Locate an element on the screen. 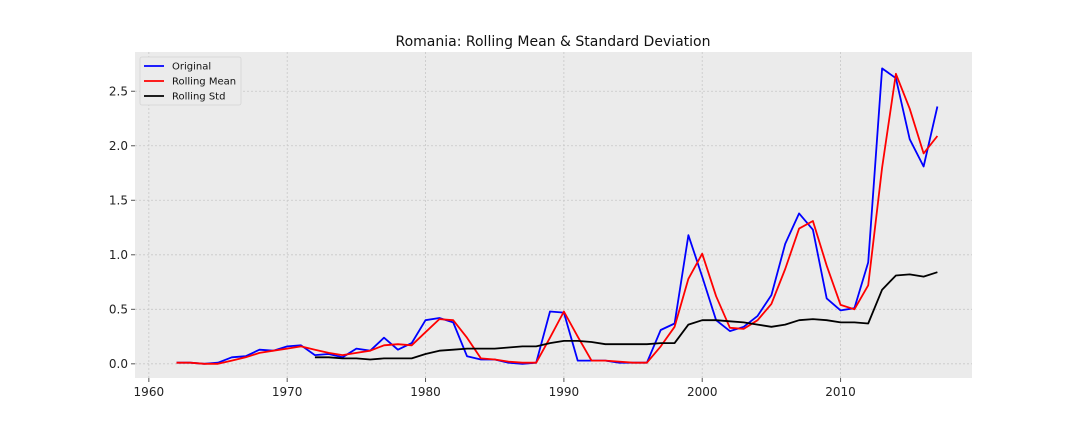  x-tick-label: 1980 is located at coordinates (425, 392).